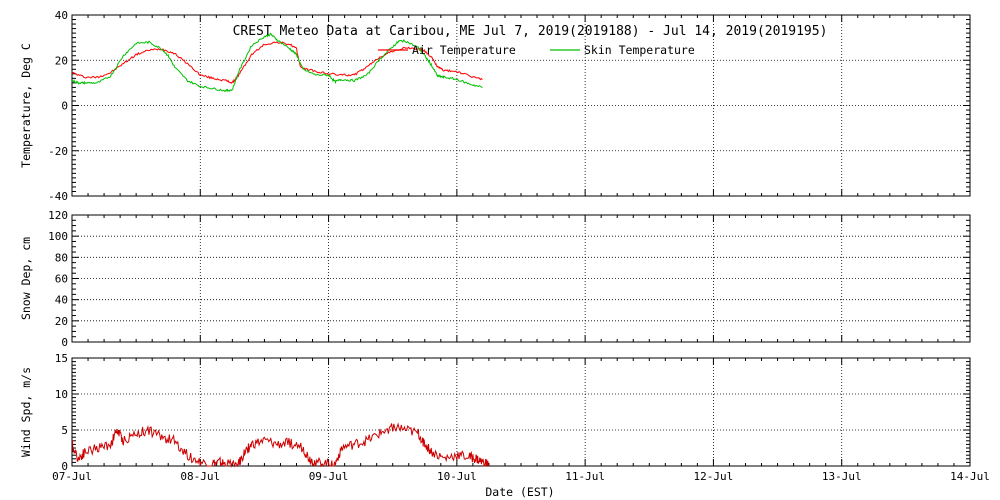  What do you see at coordinates (61, 358) in the screenshot?
I see `y-tick-label: 15` at bounding box center [61, 358].